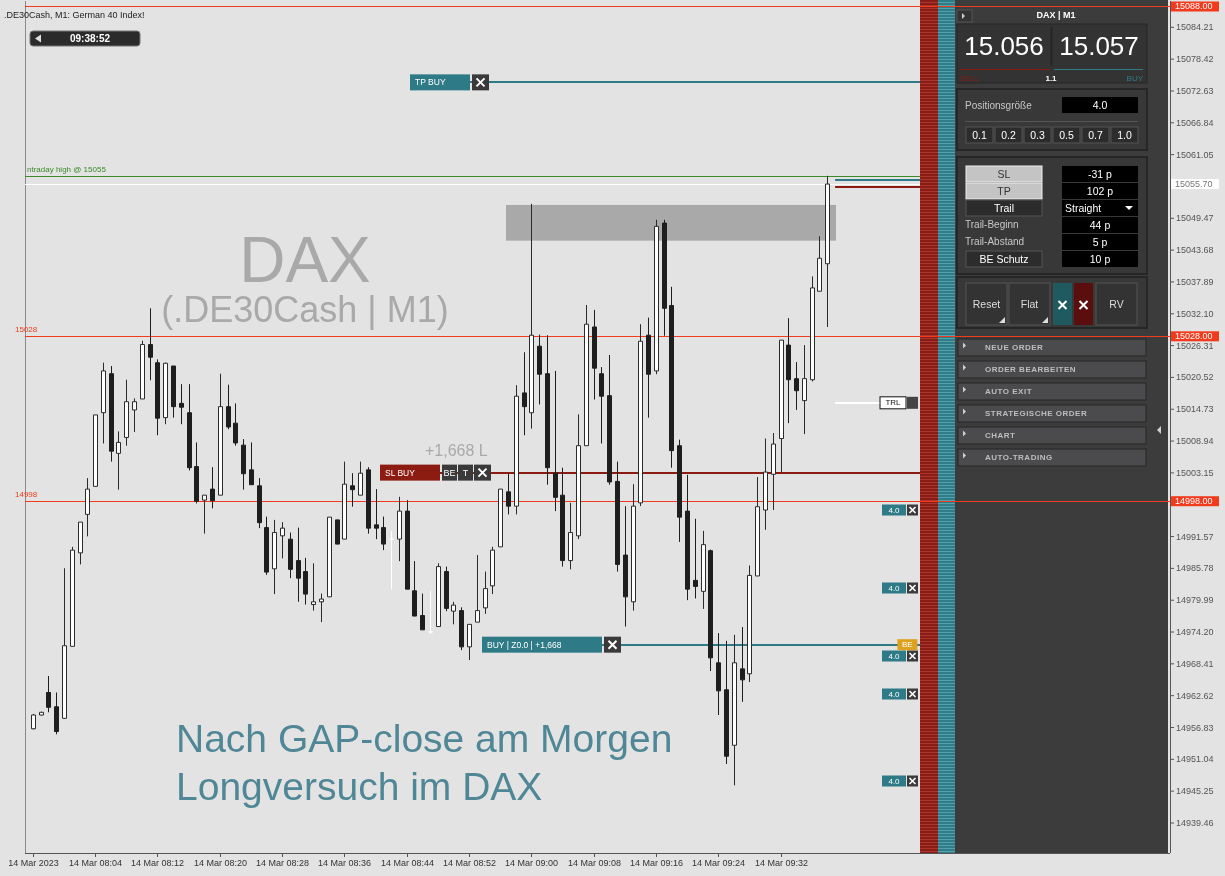  Describe the element at coordinates (995, 241) in the screenshot. I see `annotation: Trail-Abstand` at that location.